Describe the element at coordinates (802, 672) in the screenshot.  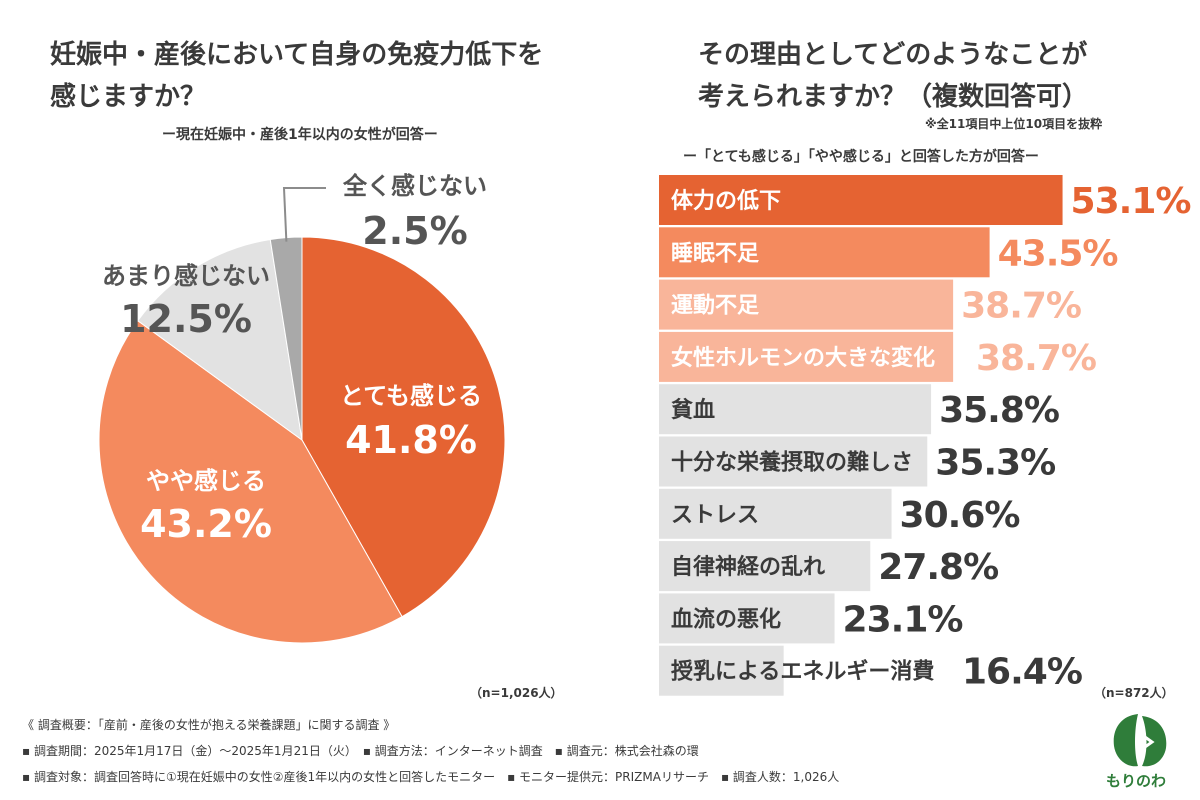
I see `bar-label-9: 授乳によるエネルギー消費` at that location.